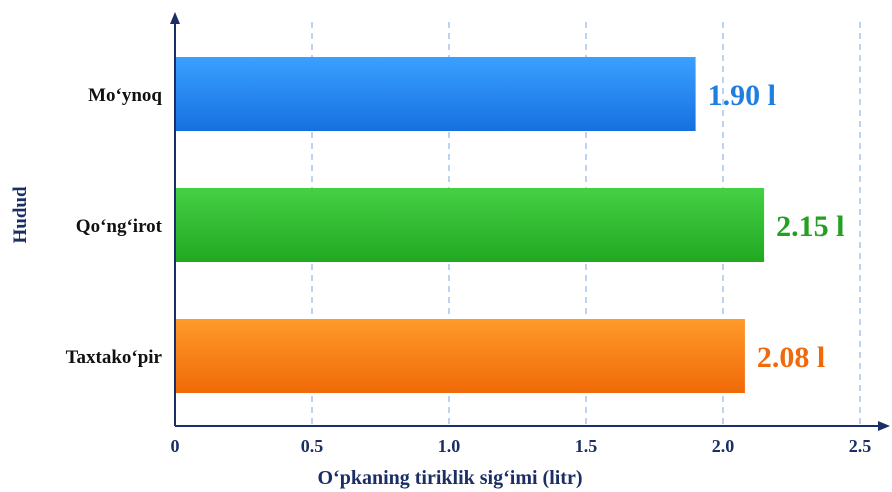 Image resolution: width=892 pixels, height=492 pixels. What do you see at coordinates (723, 446) in the screenshot?
I see `x-tick-label: 2.0` at bounding box center [723, 446].